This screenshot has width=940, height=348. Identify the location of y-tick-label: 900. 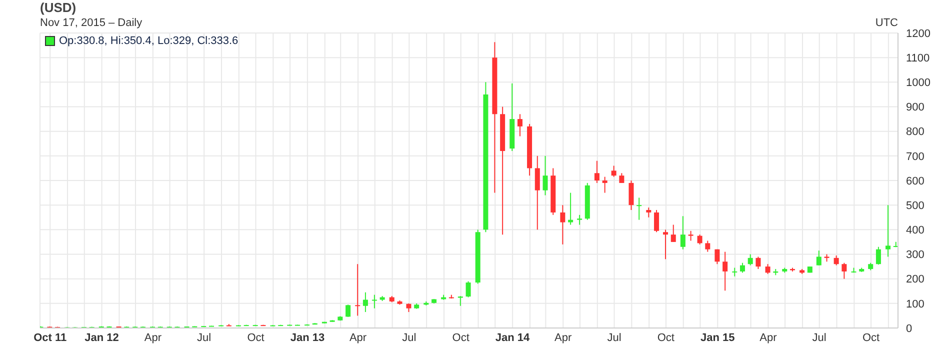
(915, 108).